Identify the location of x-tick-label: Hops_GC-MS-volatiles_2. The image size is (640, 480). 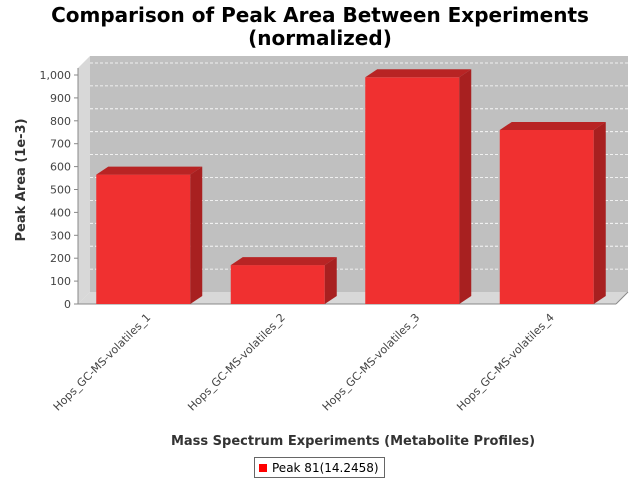
(236, 362).